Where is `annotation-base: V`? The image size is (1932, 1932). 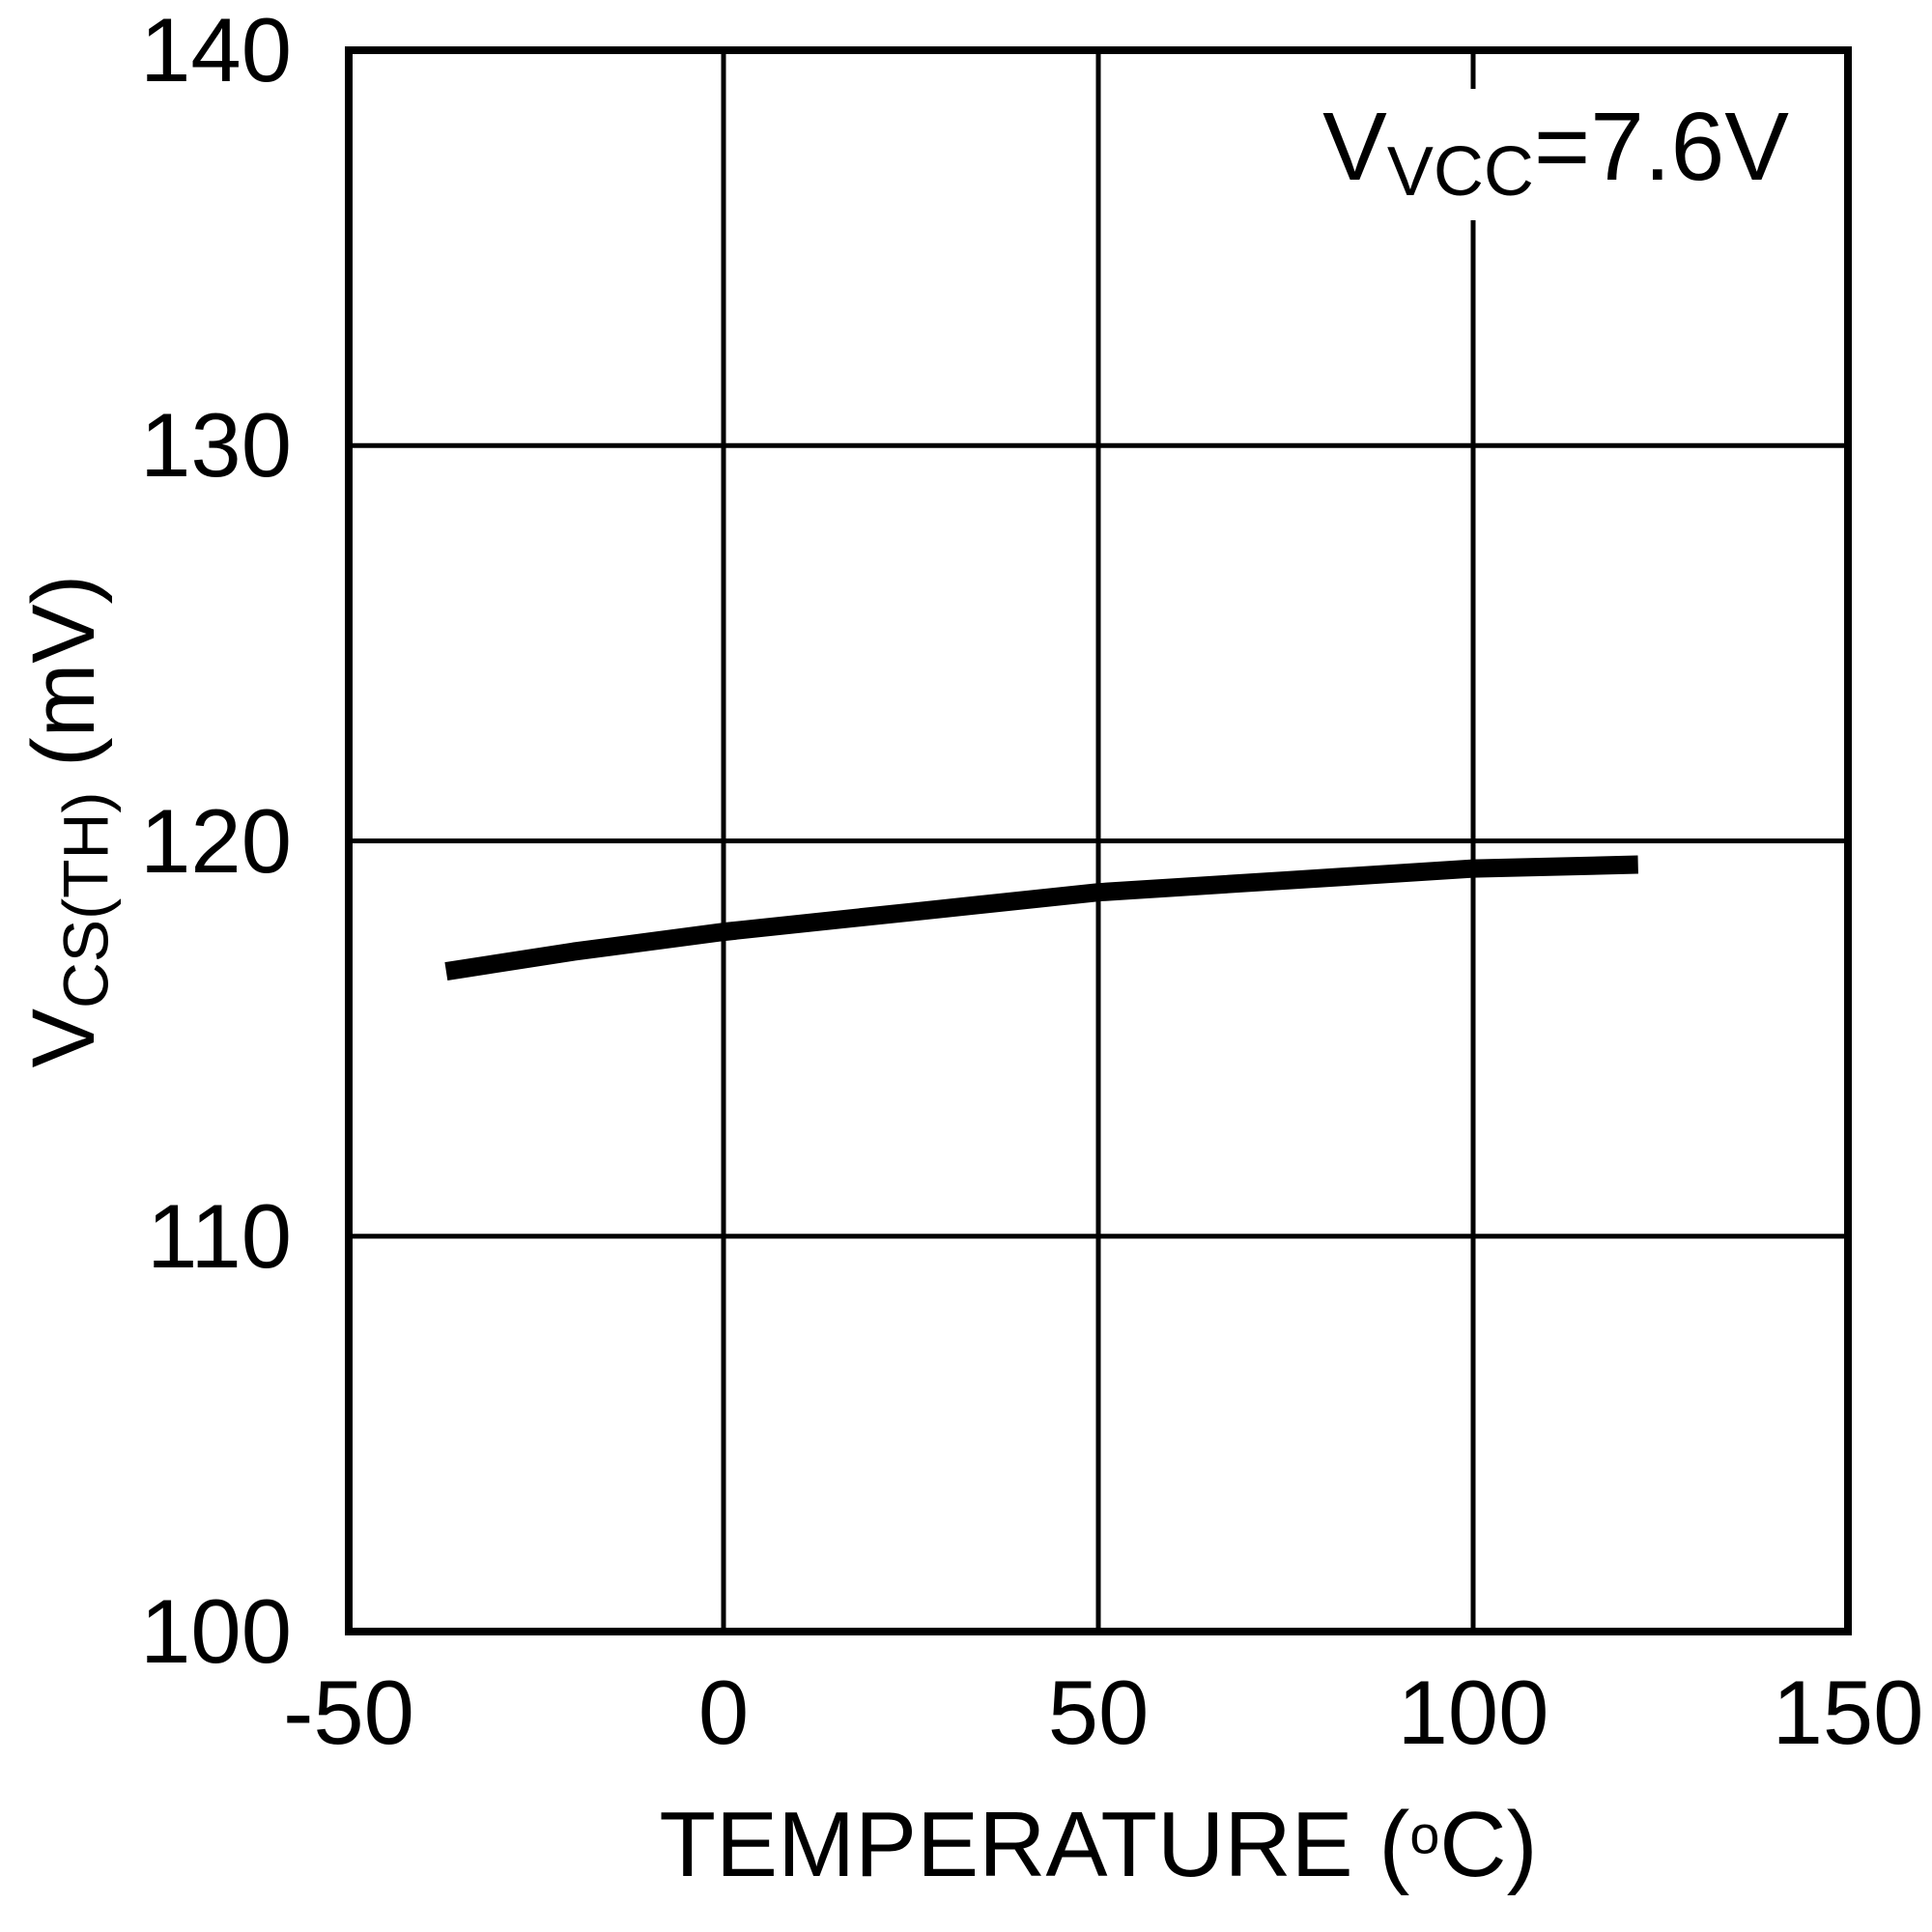 annotation-base: V is located at coordinates (1354, 147).